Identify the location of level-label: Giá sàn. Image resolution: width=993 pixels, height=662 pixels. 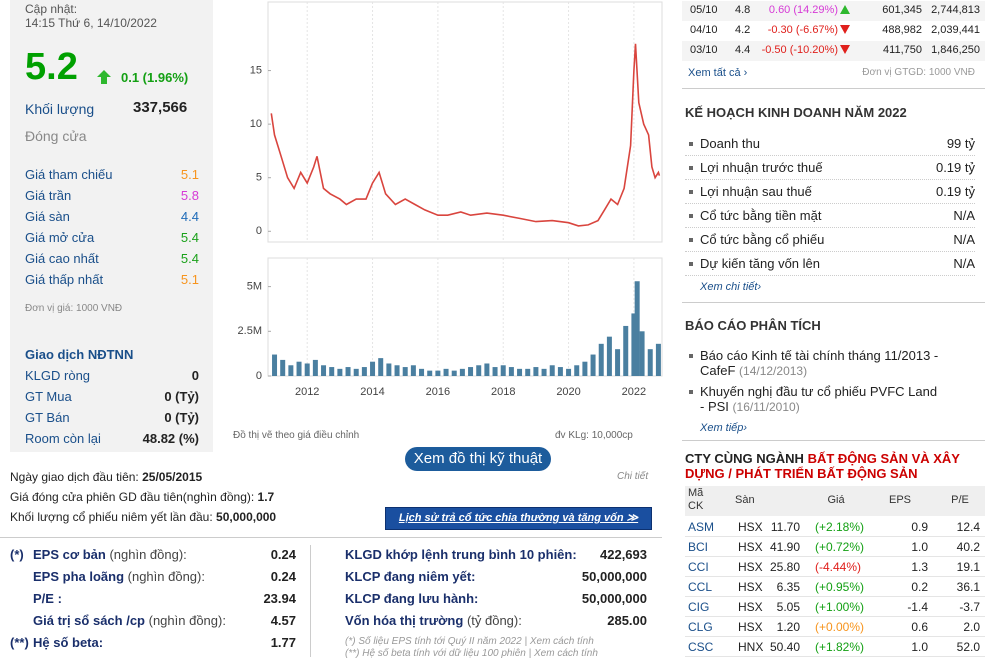
(47, 216).